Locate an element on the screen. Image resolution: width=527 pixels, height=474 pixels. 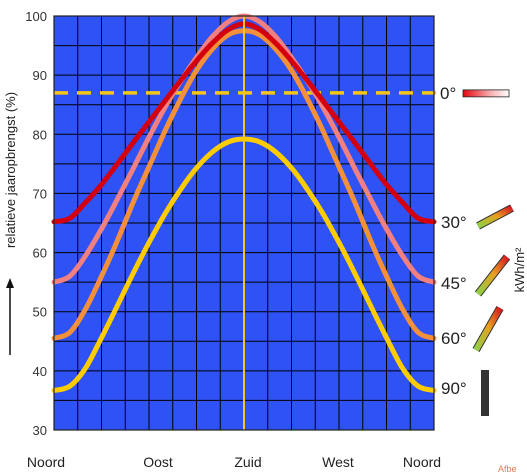
y-tick-label: 60 is located at coordinates (40, 253).